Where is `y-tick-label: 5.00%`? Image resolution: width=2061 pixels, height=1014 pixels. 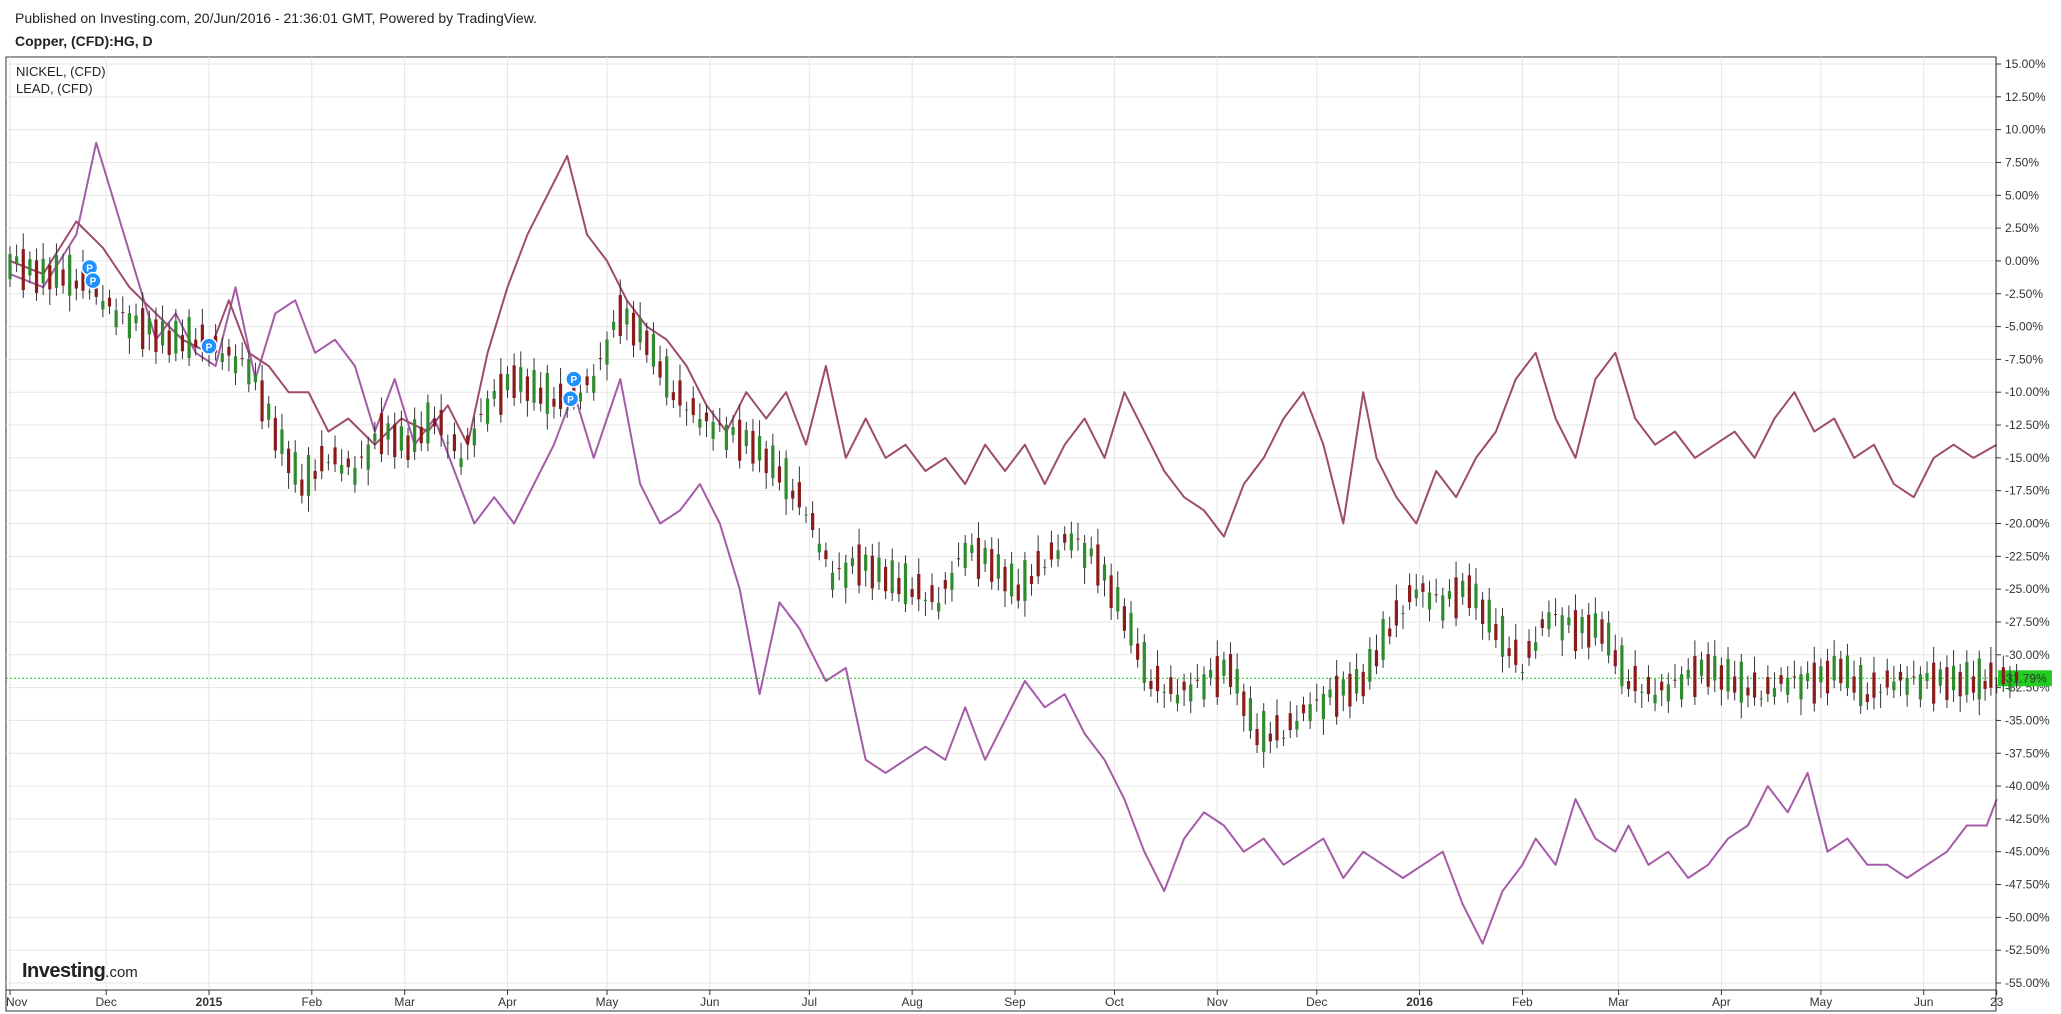
y-tick-label: 5.00% is located at coordinates (2022, 195).